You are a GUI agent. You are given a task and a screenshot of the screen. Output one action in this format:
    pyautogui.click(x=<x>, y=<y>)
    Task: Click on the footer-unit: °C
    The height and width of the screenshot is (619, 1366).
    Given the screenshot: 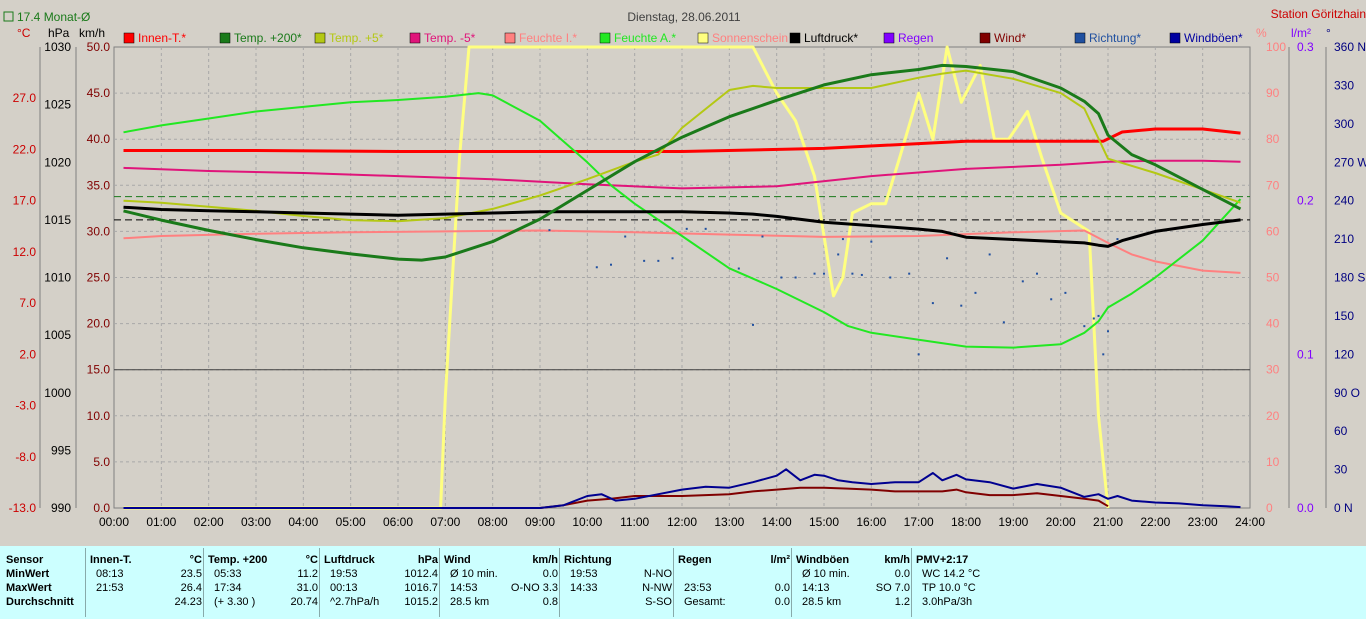 What is the action you would take?
    pyautogui.click(x=311, y=560)
    